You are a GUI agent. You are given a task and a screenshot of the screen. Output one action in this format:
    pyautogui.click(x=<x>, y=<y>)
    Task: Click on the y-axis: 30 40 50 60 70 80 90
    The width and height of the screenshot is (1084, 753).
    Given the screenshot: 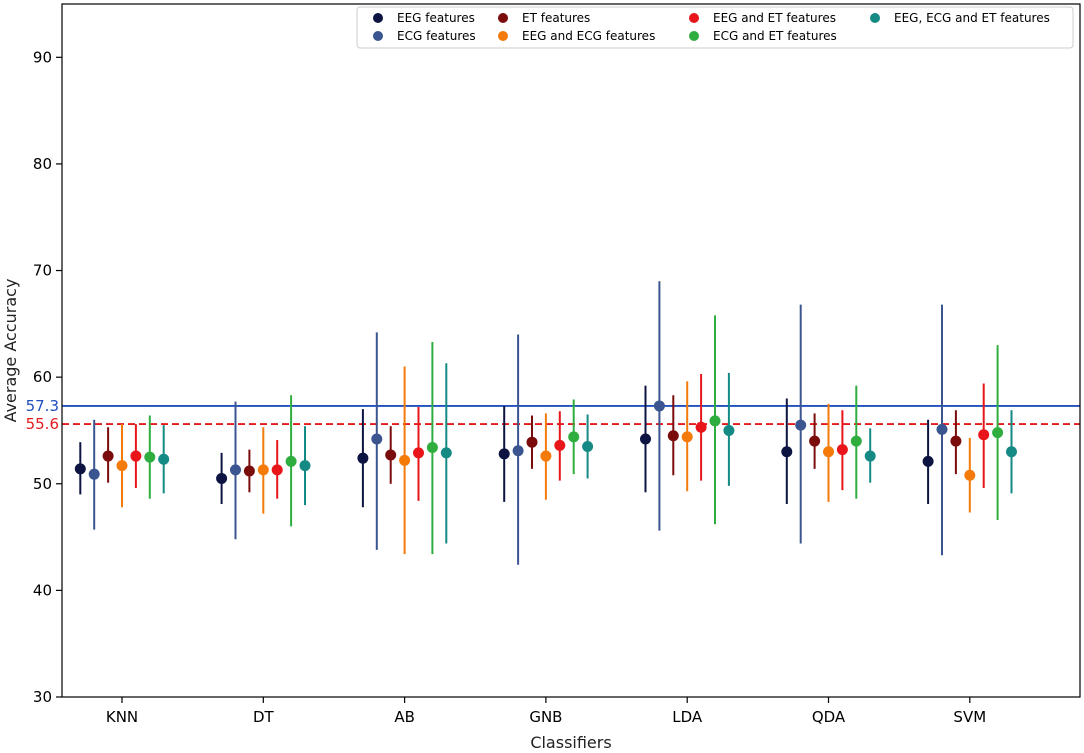 What is the action you would take?
    pyautogui.click(x=47, y=377)
    